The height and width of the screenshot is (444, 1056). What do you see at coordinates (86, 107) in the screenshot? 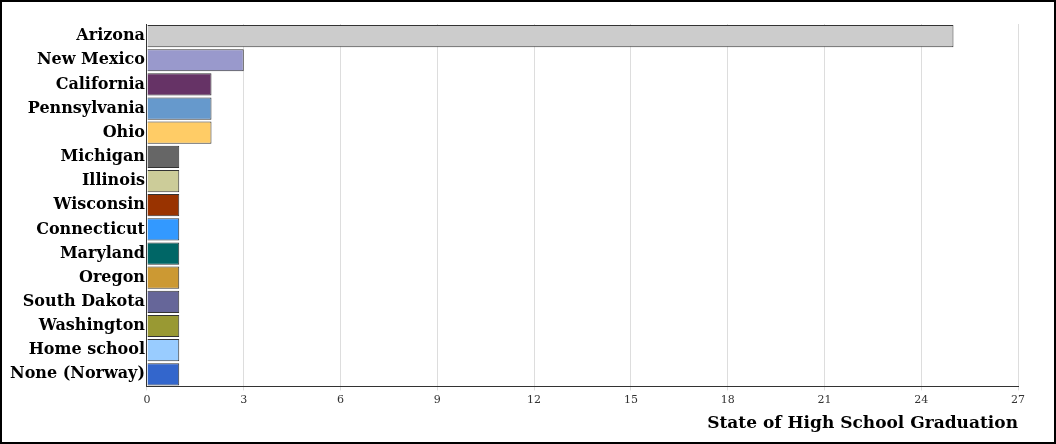
I see `y-tick-label: Pennsylvania` at bounding box center [86, 107].